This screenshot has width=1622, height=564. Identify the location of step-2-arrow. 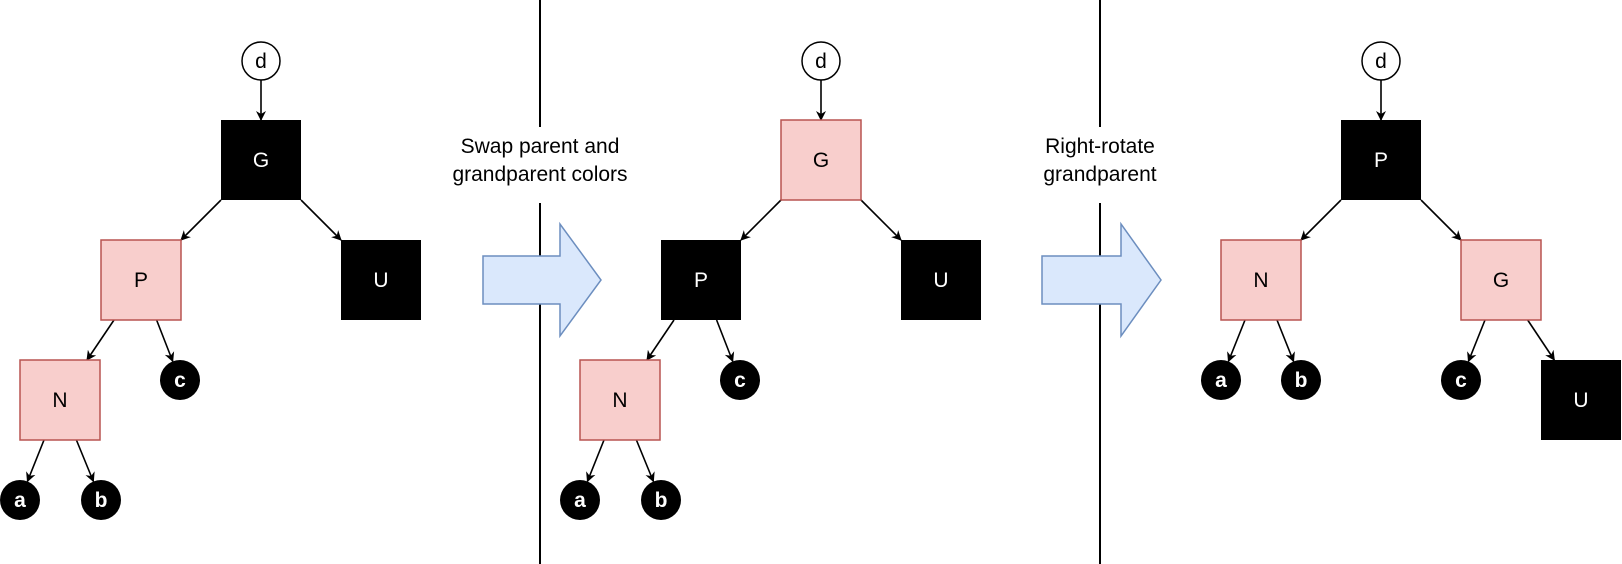
(1101, 280).